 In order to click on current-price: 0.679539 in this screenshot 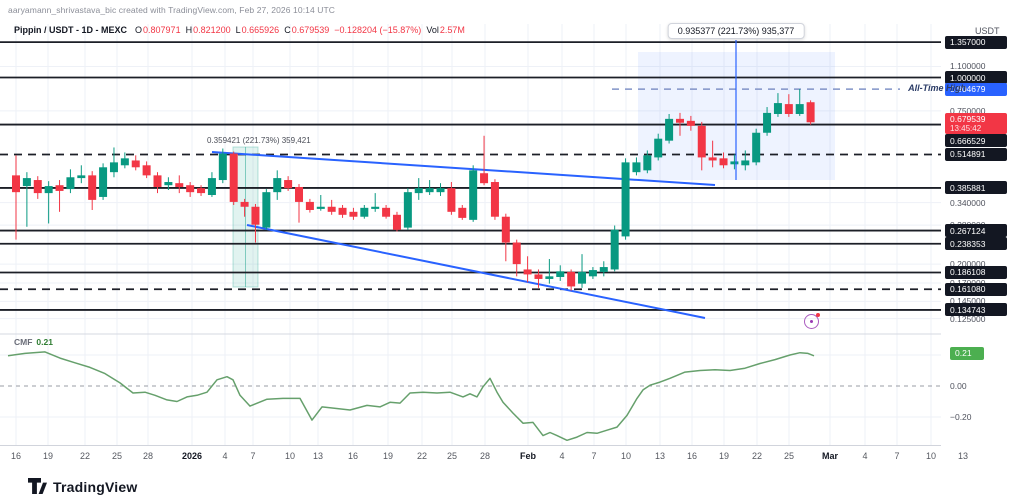, I will do `click(968, 118)`.